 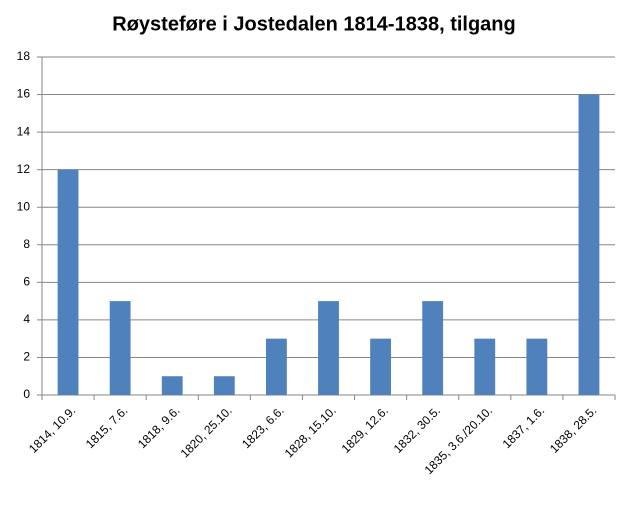 I want to click on y-tick-label: 2, so click(x=26, y=357).